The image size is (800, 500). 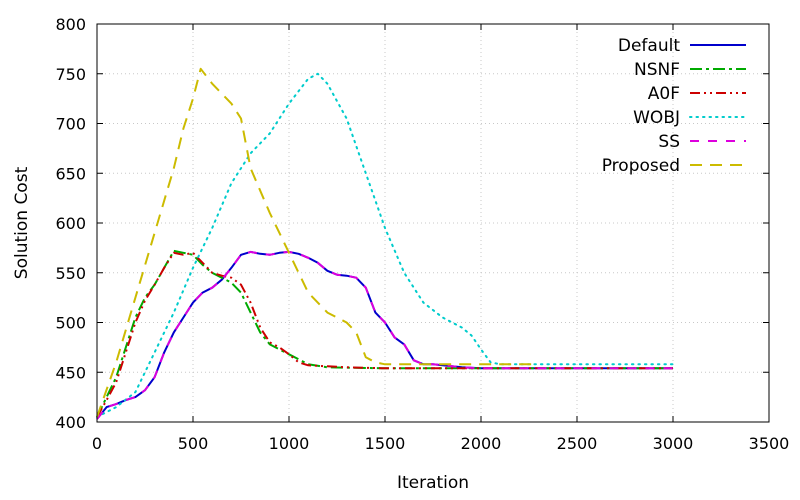 What do you see at coordinates (649, 46) in the screenshot?
I see `legend-label: Default` at bounding box center [649, 46].